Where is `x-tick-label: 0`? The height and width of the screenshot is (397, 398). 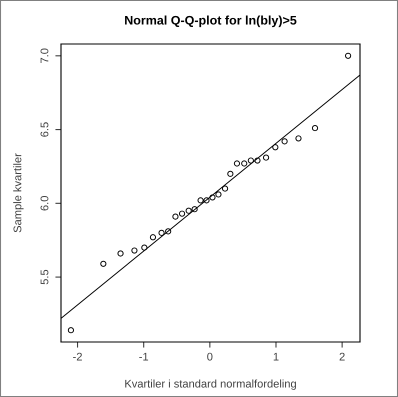
x-tick-label: 0 is located at coordinates (209, 356).